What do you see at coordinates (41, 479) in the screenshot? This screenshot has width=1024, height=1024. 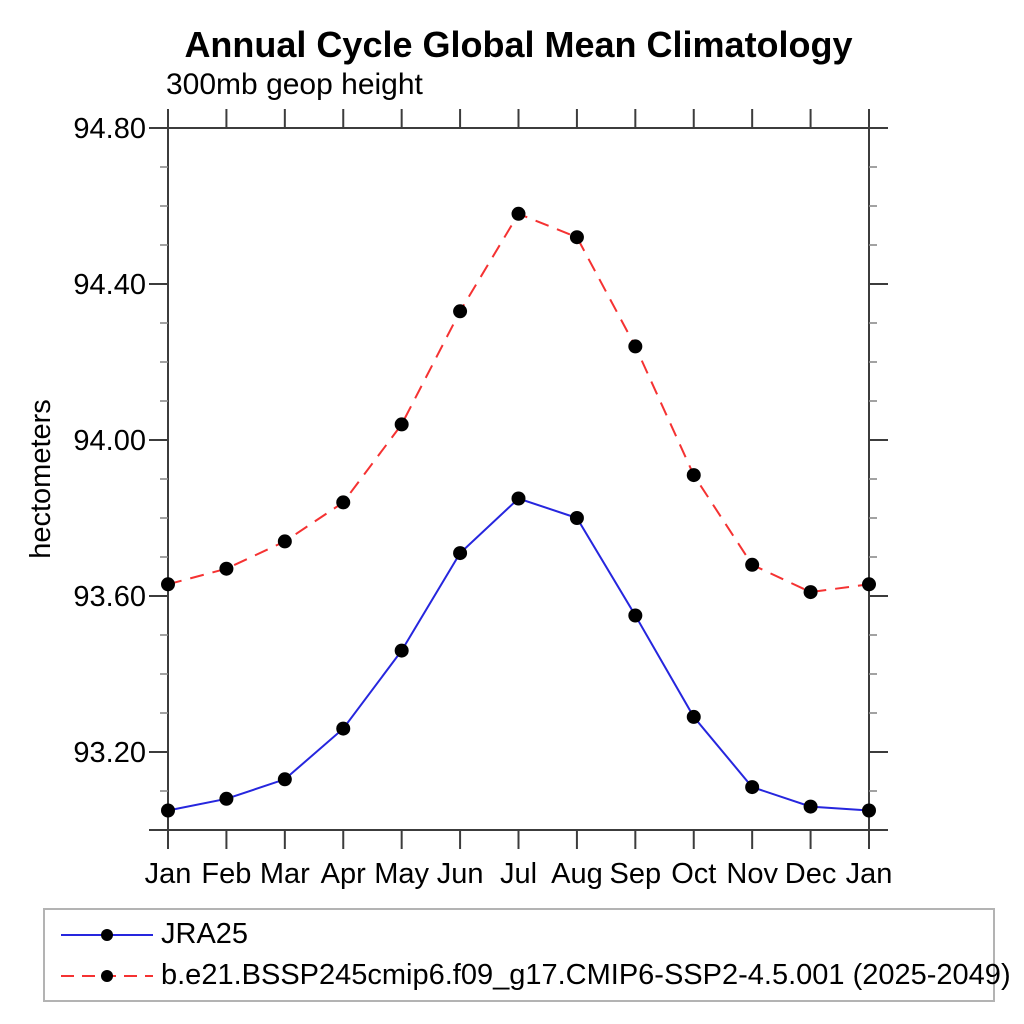 I see `y-axis-label: hectometers` at bounding box center [41, 479].